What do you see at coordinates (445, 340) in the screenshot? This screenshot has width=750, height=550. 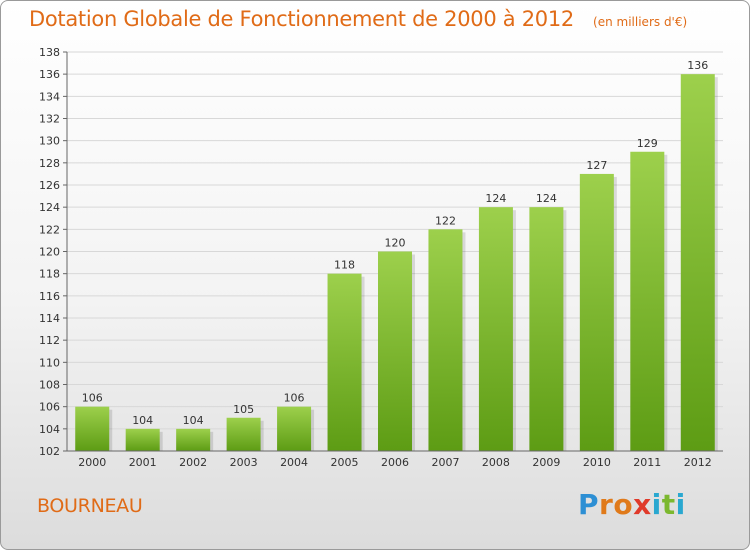 I see `bar-2007` at bounding box center [445, 340].